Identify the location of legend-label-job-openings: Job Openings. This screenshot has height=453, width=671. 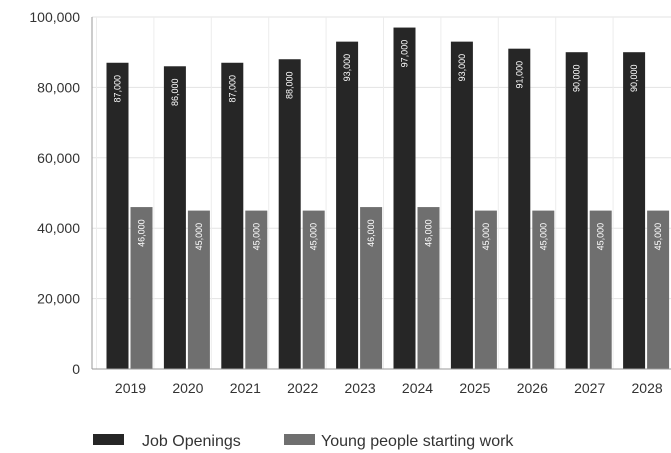
(191, 441).